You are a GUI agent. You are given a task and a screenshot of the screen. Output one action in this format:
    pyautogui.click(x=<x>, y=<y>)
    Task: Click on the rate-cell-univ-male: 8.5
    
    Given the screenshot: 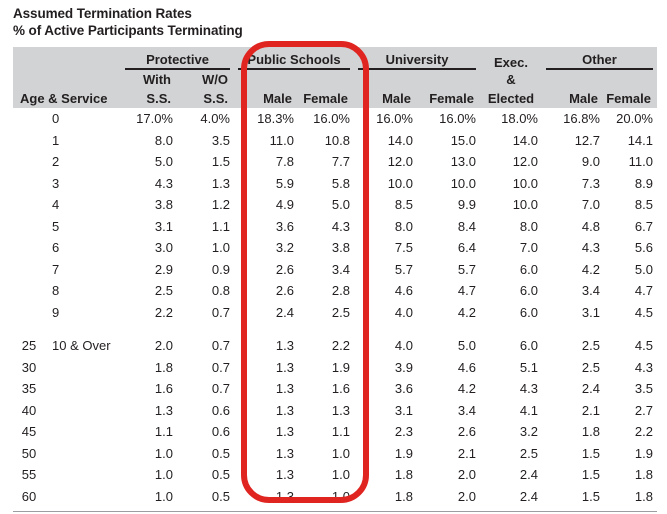 What is the action you would take?
    pyautogui.click(x=403, y=205)
    